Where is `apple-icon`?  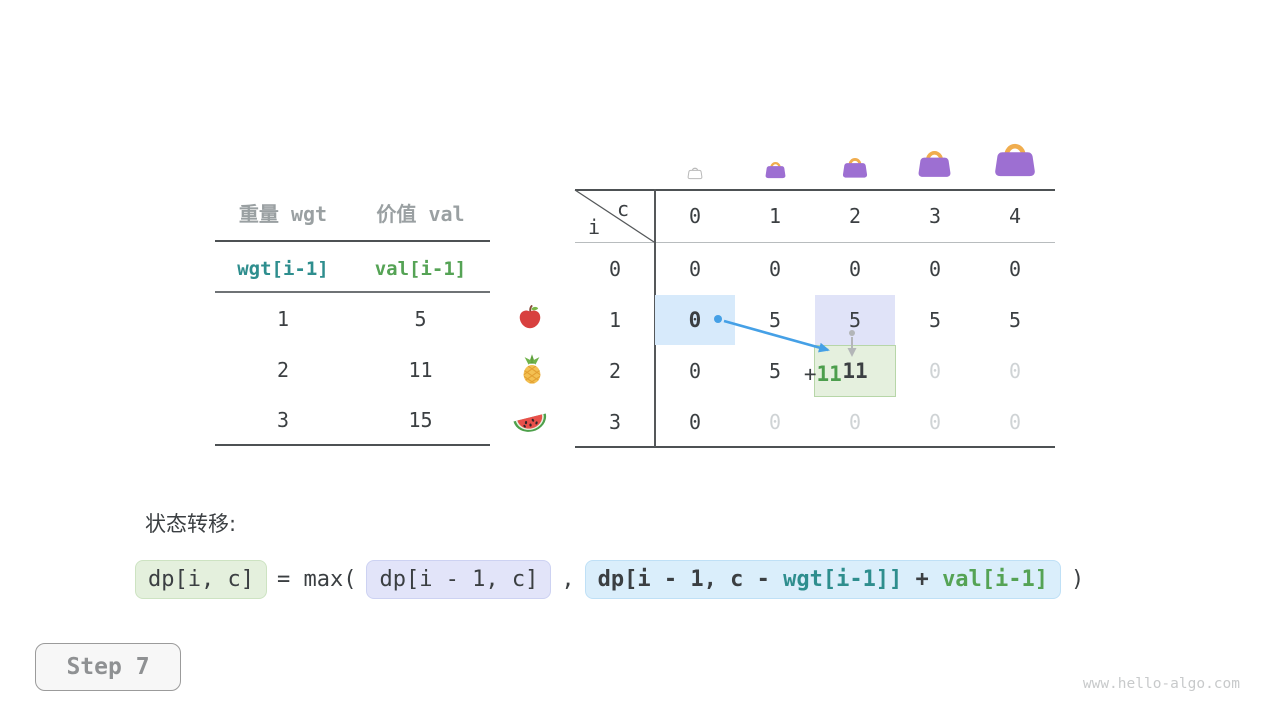
apple-icon is located at coordinates (530, 317).